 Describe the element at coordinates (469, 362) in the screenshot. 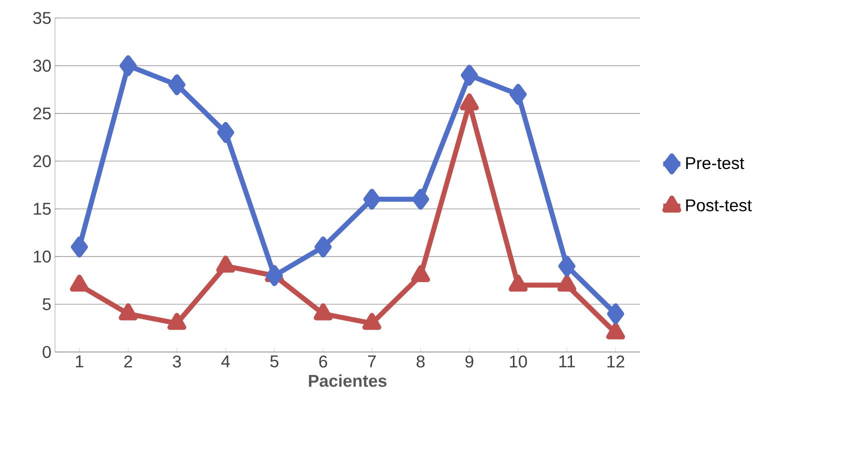

I see `x-tick-label: 9` at that location.